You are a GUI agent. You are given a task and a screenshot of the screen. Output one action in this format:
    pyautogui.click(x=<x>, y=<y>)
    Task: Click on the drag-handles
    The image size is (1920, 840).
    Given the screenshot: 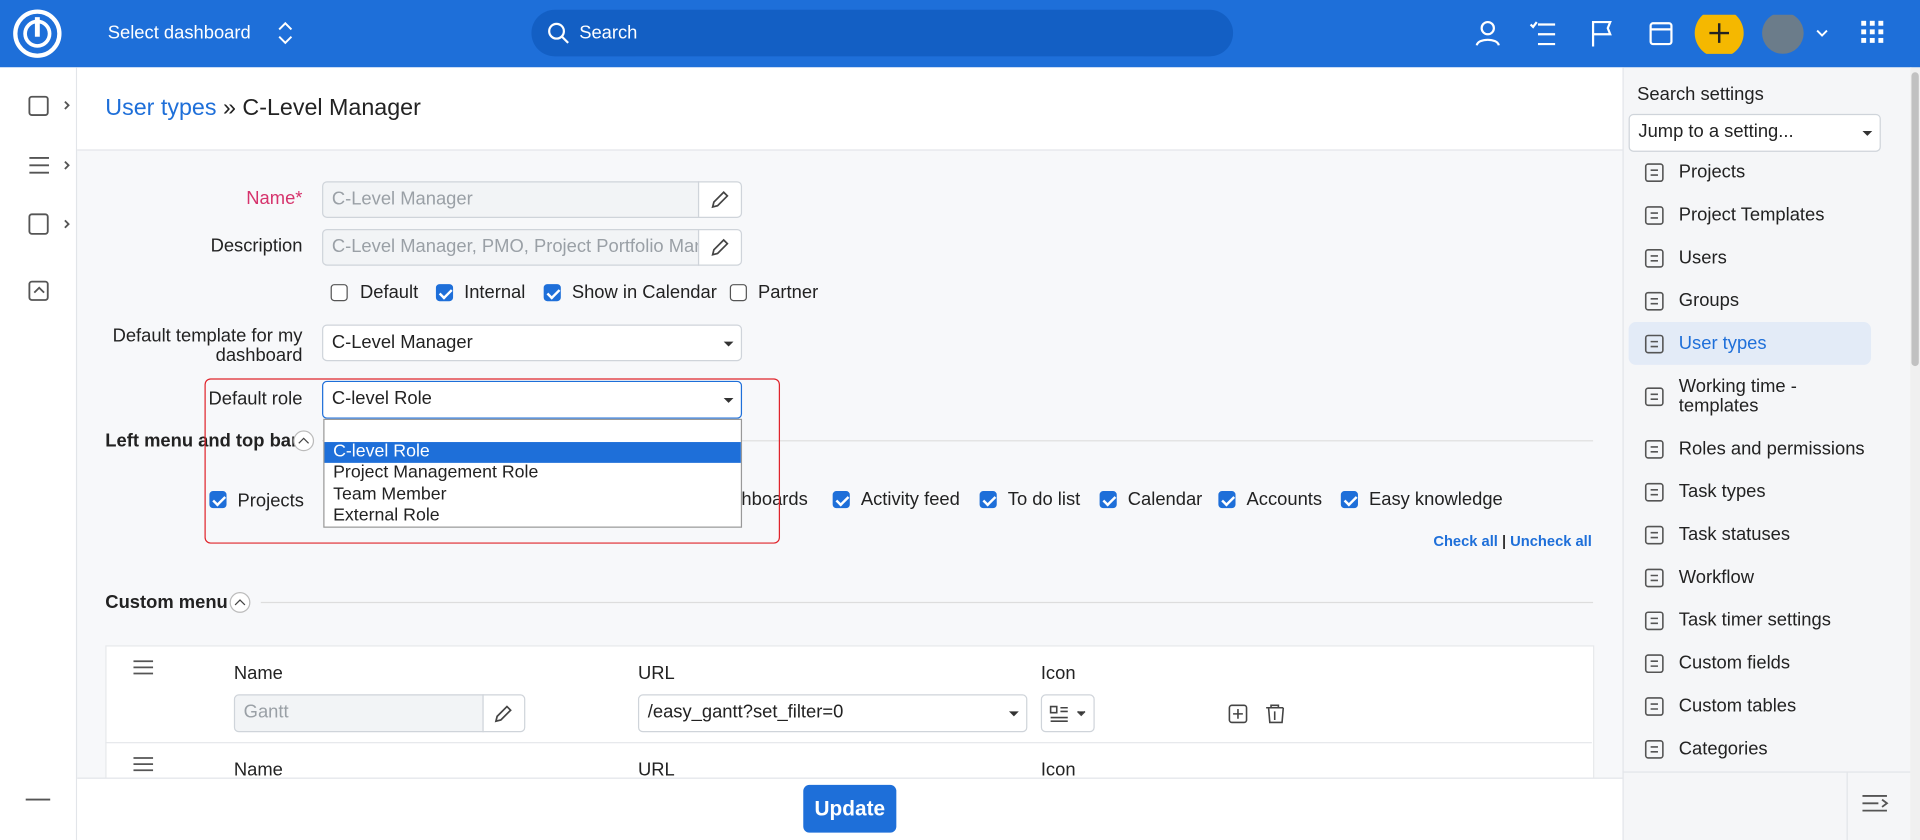 What is the action you would take?
    pyautogui.click(x=143, y=717)
    